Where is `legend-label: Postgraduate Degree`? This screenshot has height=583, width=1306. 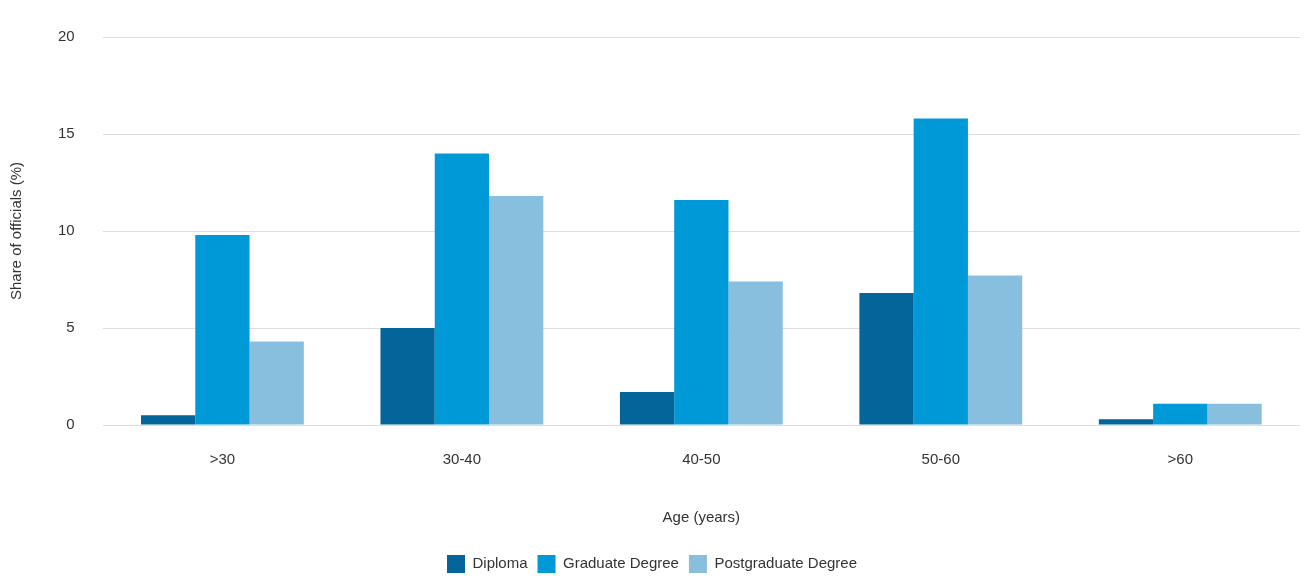 legend-label: Postgraduate Degree is located at coordinates (786, 563).